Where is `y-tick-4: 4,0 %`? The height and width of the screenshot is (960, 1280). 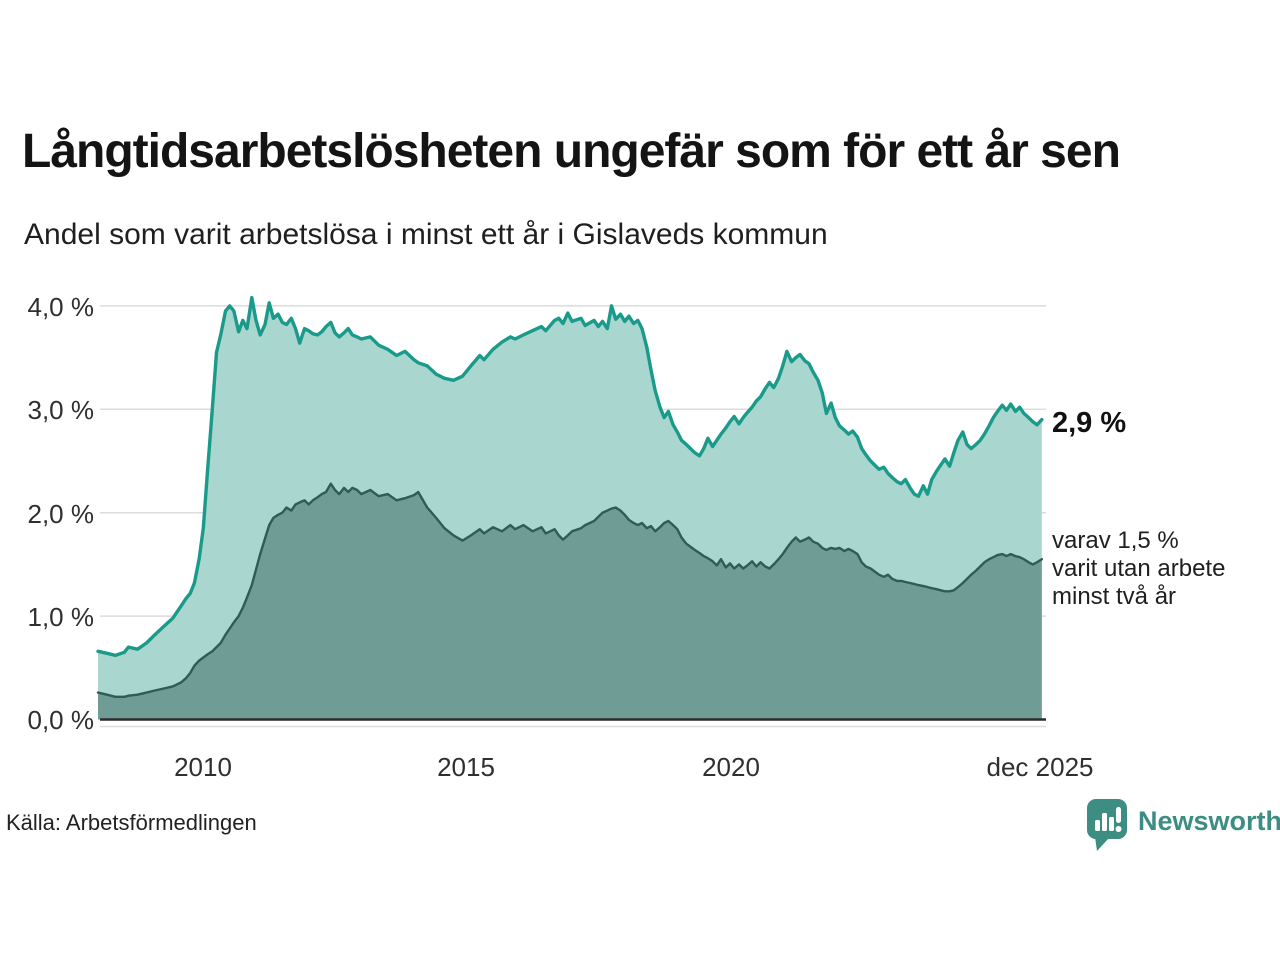 y-tick-4: 4,0 % is located at coordinates (61, 307).